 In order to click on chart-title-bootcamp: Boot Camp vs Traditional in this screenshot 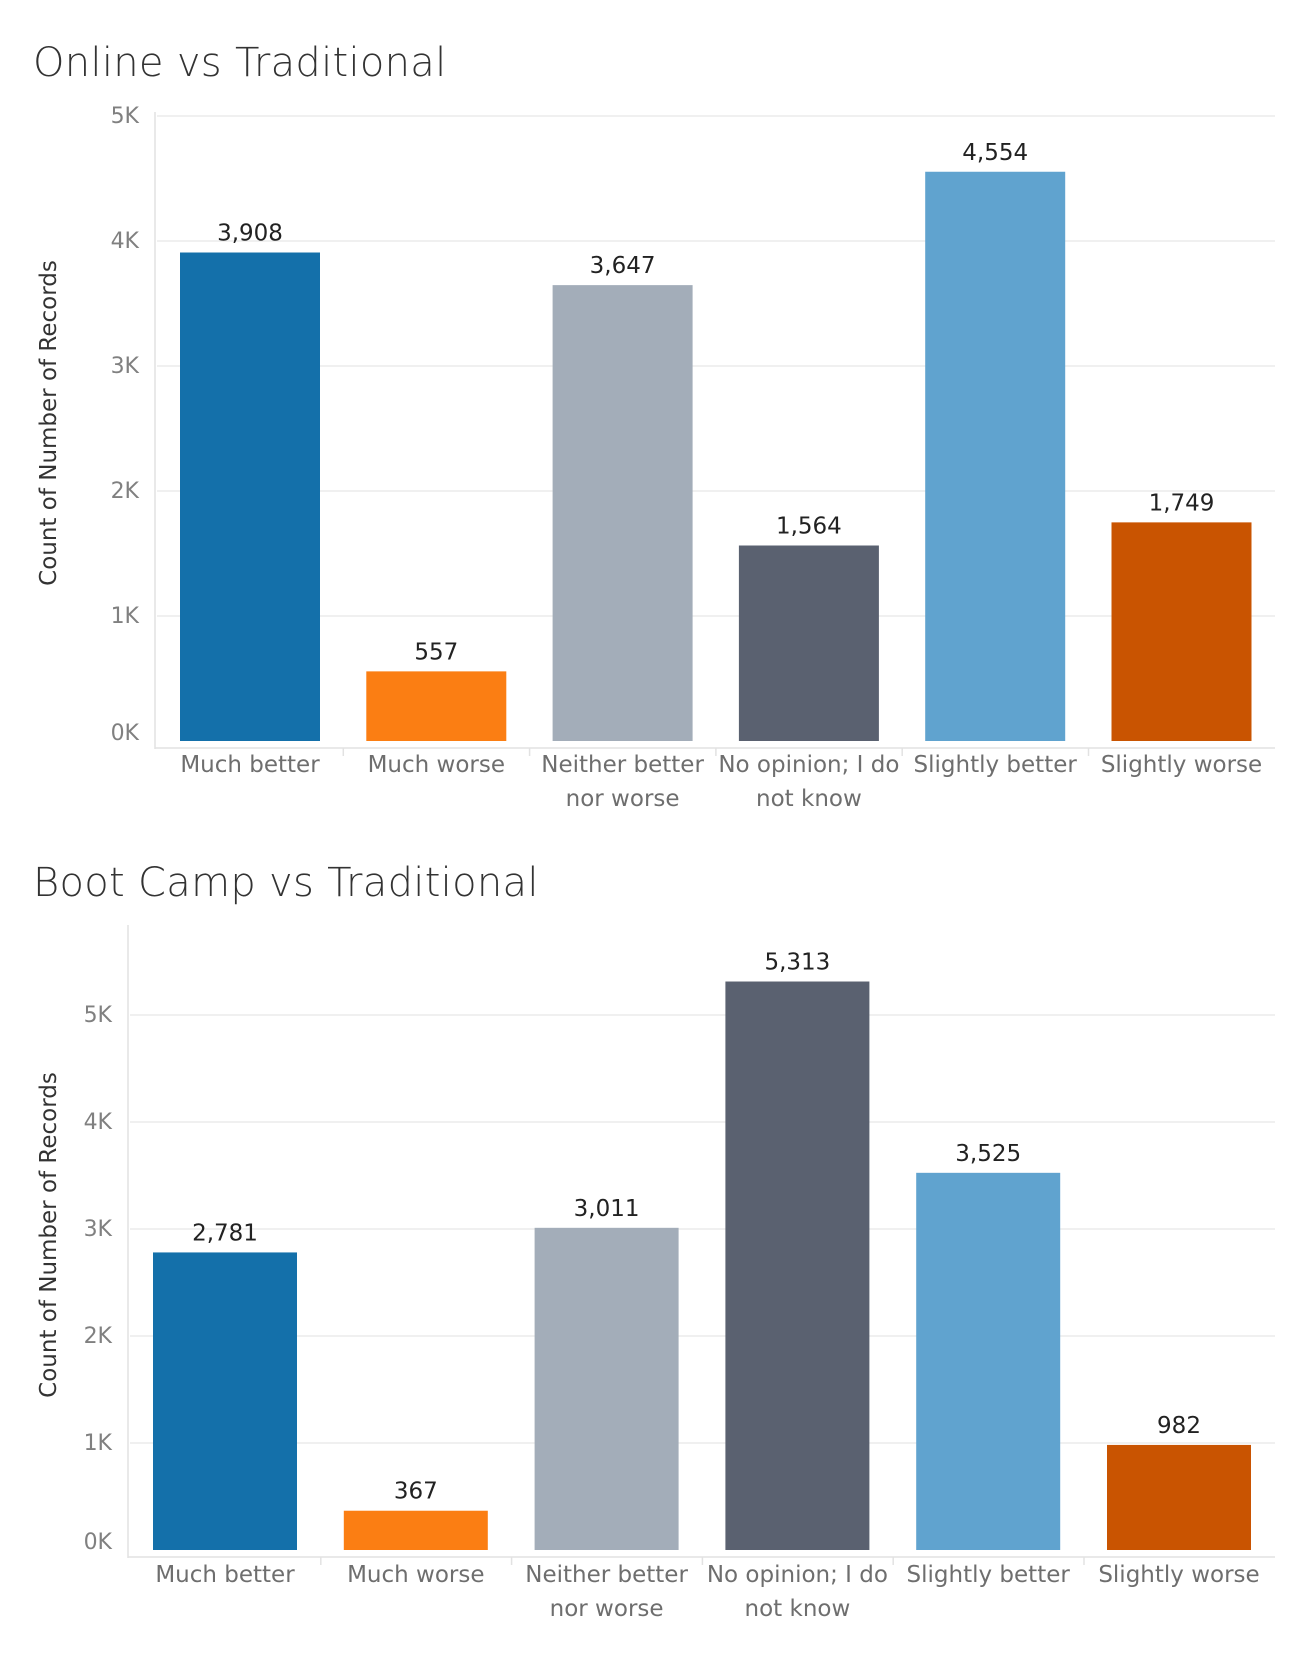, I will do `click(286, 883)`.